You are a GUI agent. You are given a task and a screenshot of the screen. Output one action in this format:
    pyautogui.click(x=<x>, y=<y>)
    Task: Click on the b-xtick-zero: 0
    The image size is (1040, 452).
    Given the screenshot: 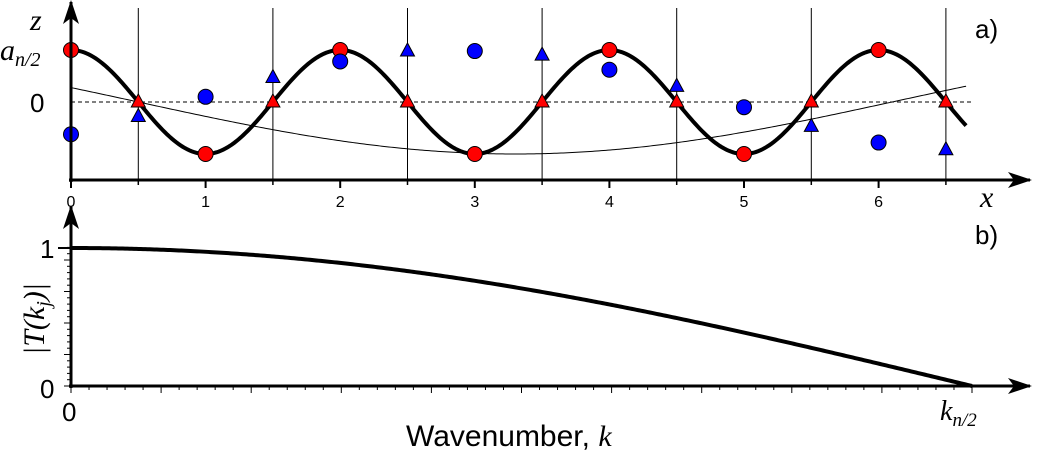 What is the action you would take?
    pyautogui.click(x=69, y=412)
    